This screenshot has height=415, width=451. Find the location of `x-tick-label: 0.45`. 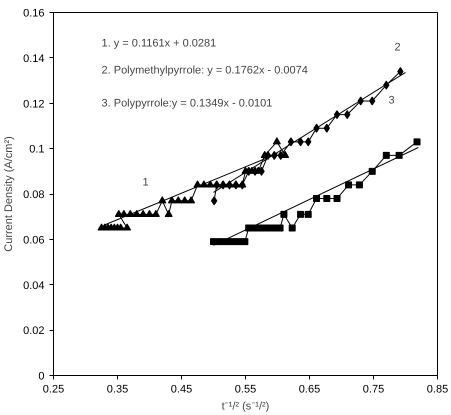

x-tick-label: 0.45 is located at coordinates (181, 390).